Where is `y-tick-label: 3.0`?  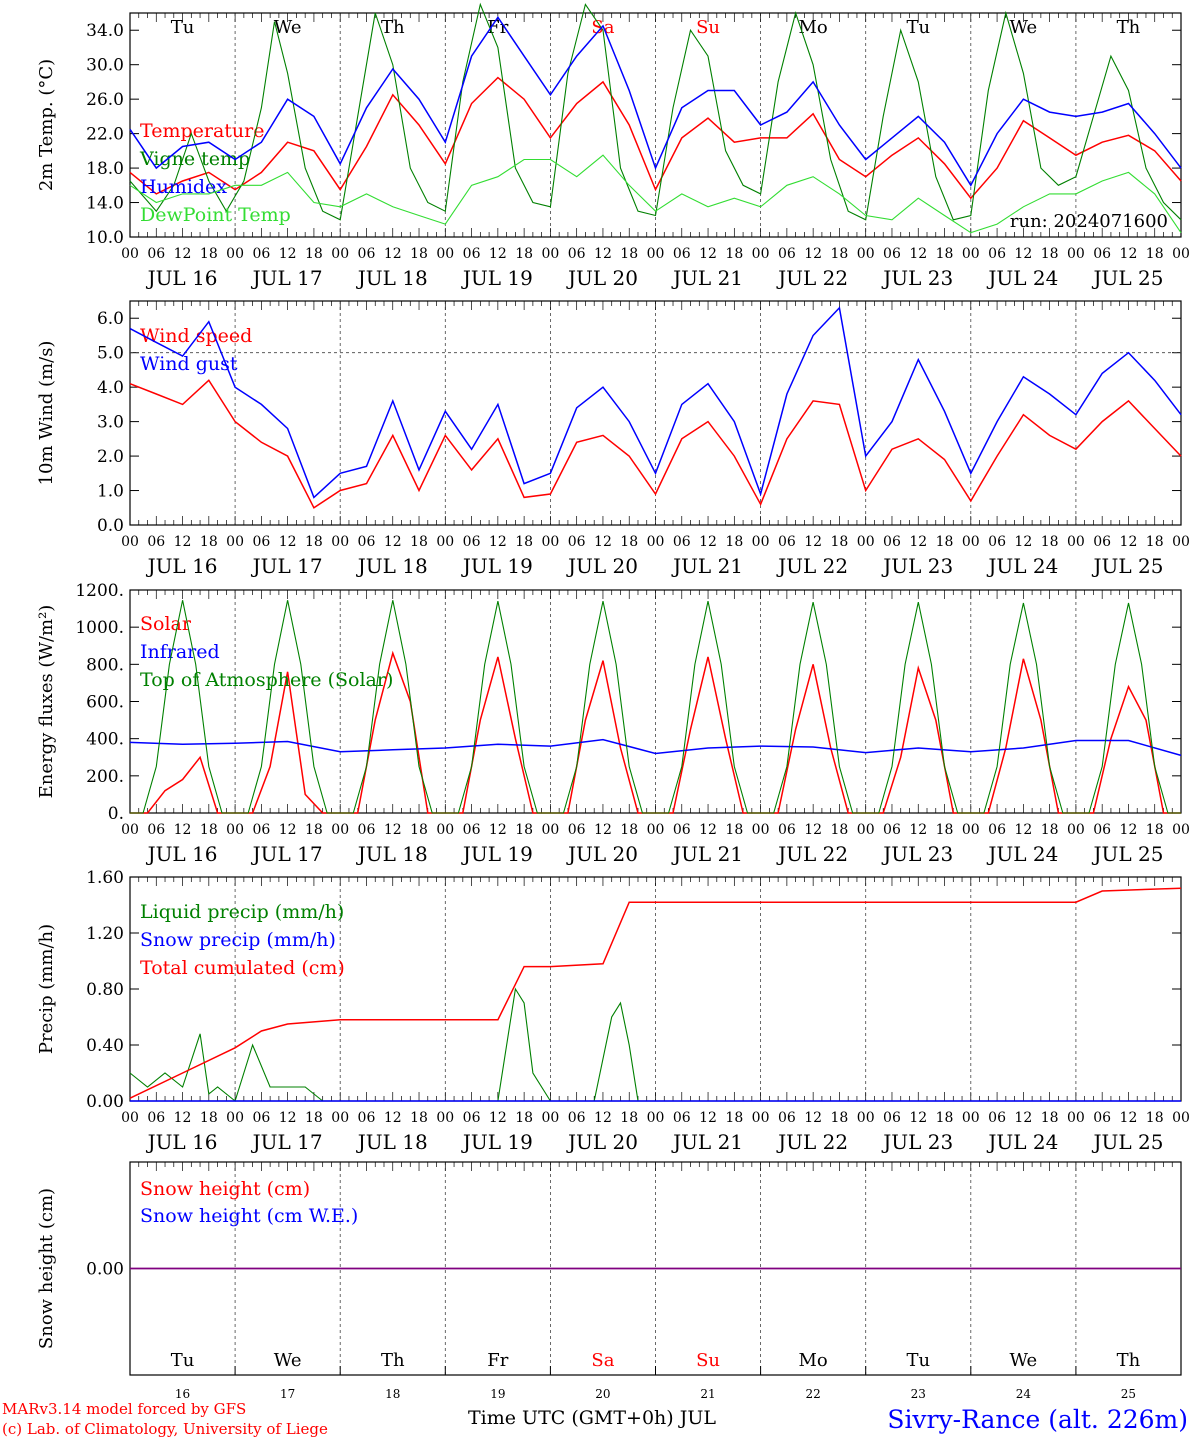 y-tick-label: 3.0 is located at coordinates (110, 423).